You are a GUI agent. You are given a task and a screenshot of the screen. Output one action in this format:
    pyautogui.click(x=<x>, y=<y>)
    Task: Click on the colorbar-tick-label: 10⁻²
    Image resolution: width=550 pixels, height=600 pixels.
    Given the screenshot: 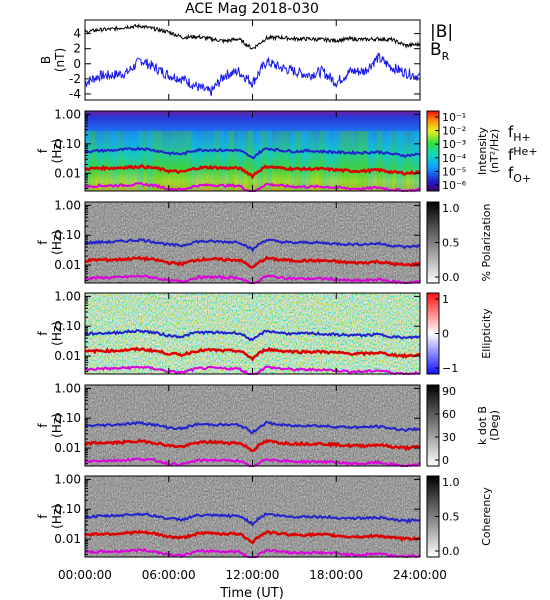 What is the action you would take?
    pyautogui.click(x=454, y=131)
    